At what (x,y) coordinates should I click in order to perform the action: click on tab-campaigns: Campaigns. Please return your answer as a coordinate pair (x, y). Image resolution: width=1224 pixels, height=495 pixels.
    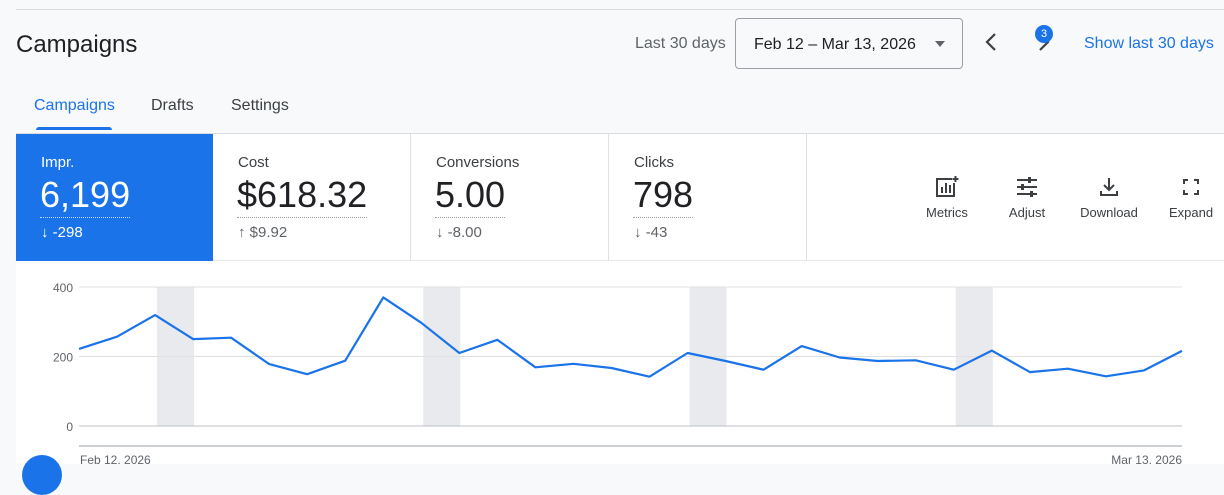
    Looking at the image, I should click on (74, 106).